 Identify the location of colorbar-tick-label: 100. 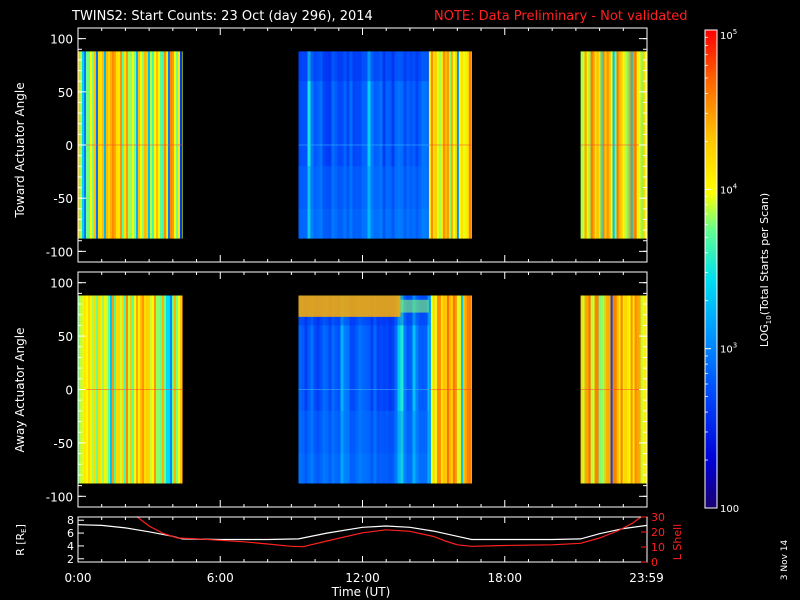
(729, 509).